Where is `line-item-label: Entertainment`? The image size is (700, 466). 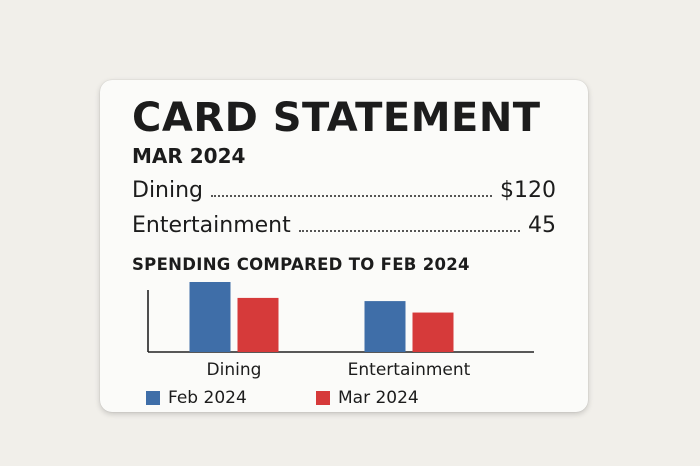 line-item-label: Entertainment is located at coordinates (211, 225).